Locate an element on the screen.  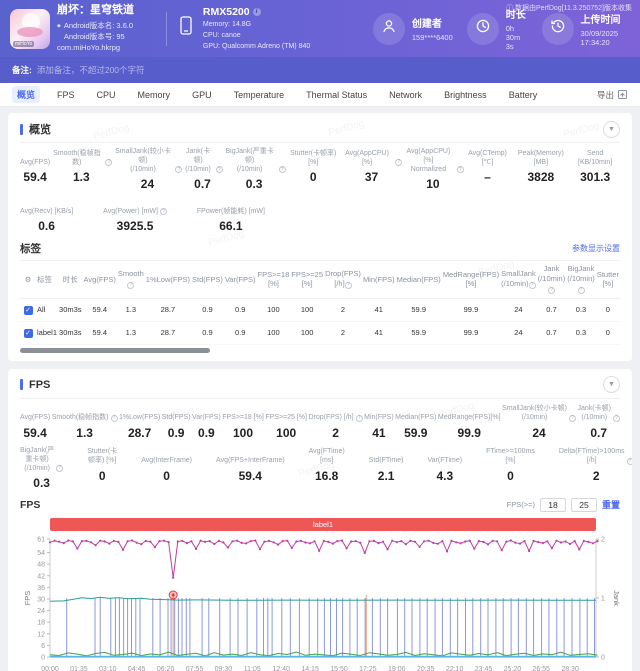
svg-text: 12:40 is located at coordinates (281, 668).